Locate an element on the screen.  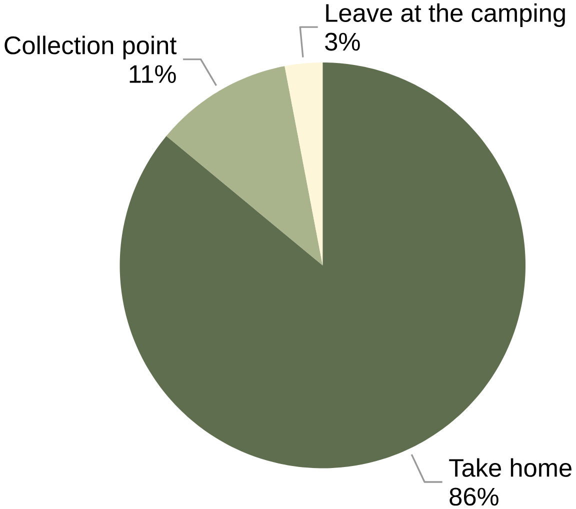
slice-label: Leave at the camping is located at coordinates (445, 15).